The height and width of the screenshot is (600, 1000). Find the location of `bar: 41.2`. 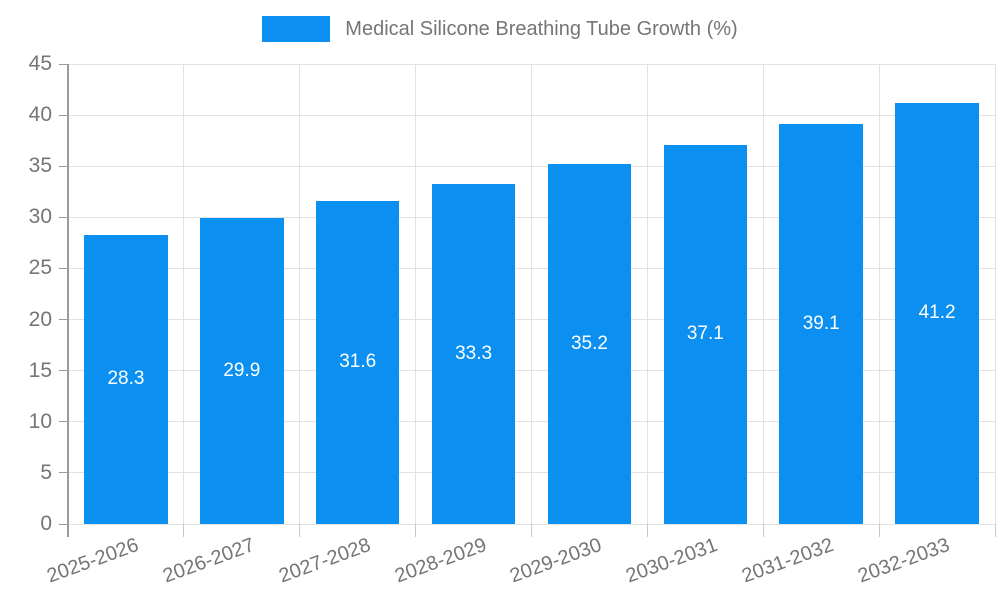

bar: 41.2 is located at coordinates (937, 313).